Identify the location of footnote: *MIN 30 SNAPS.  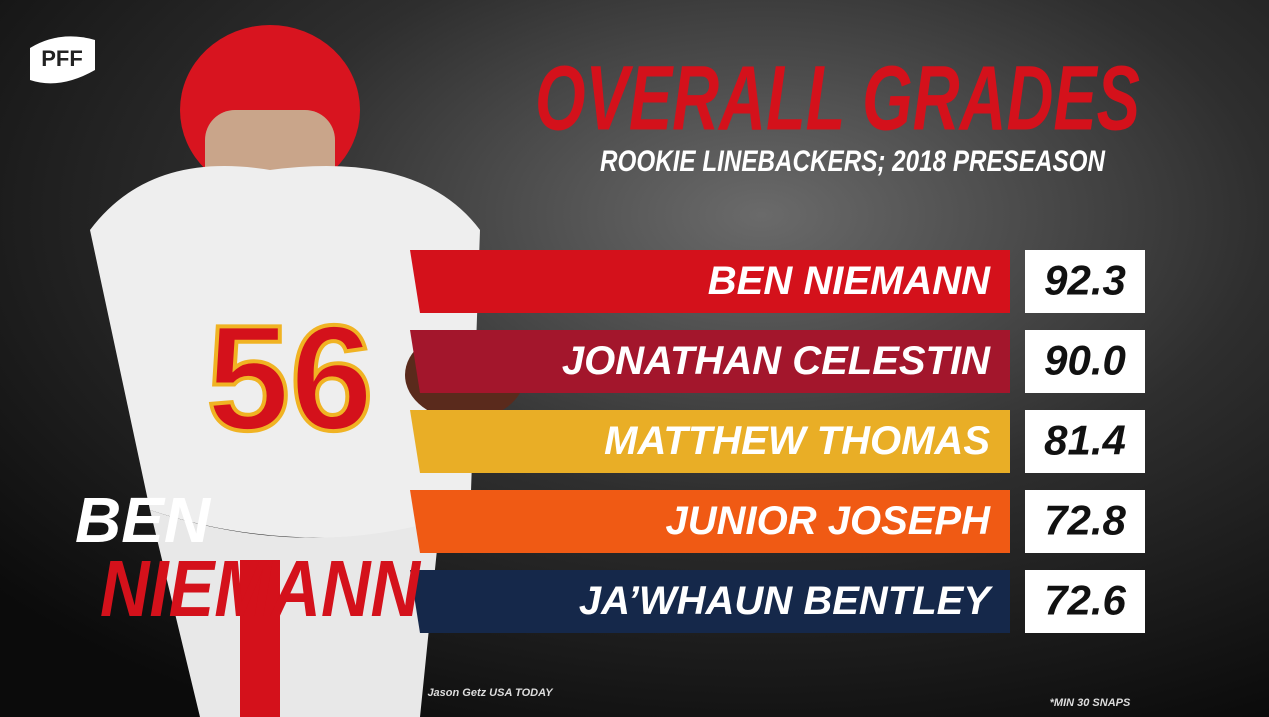
(1090, 703).